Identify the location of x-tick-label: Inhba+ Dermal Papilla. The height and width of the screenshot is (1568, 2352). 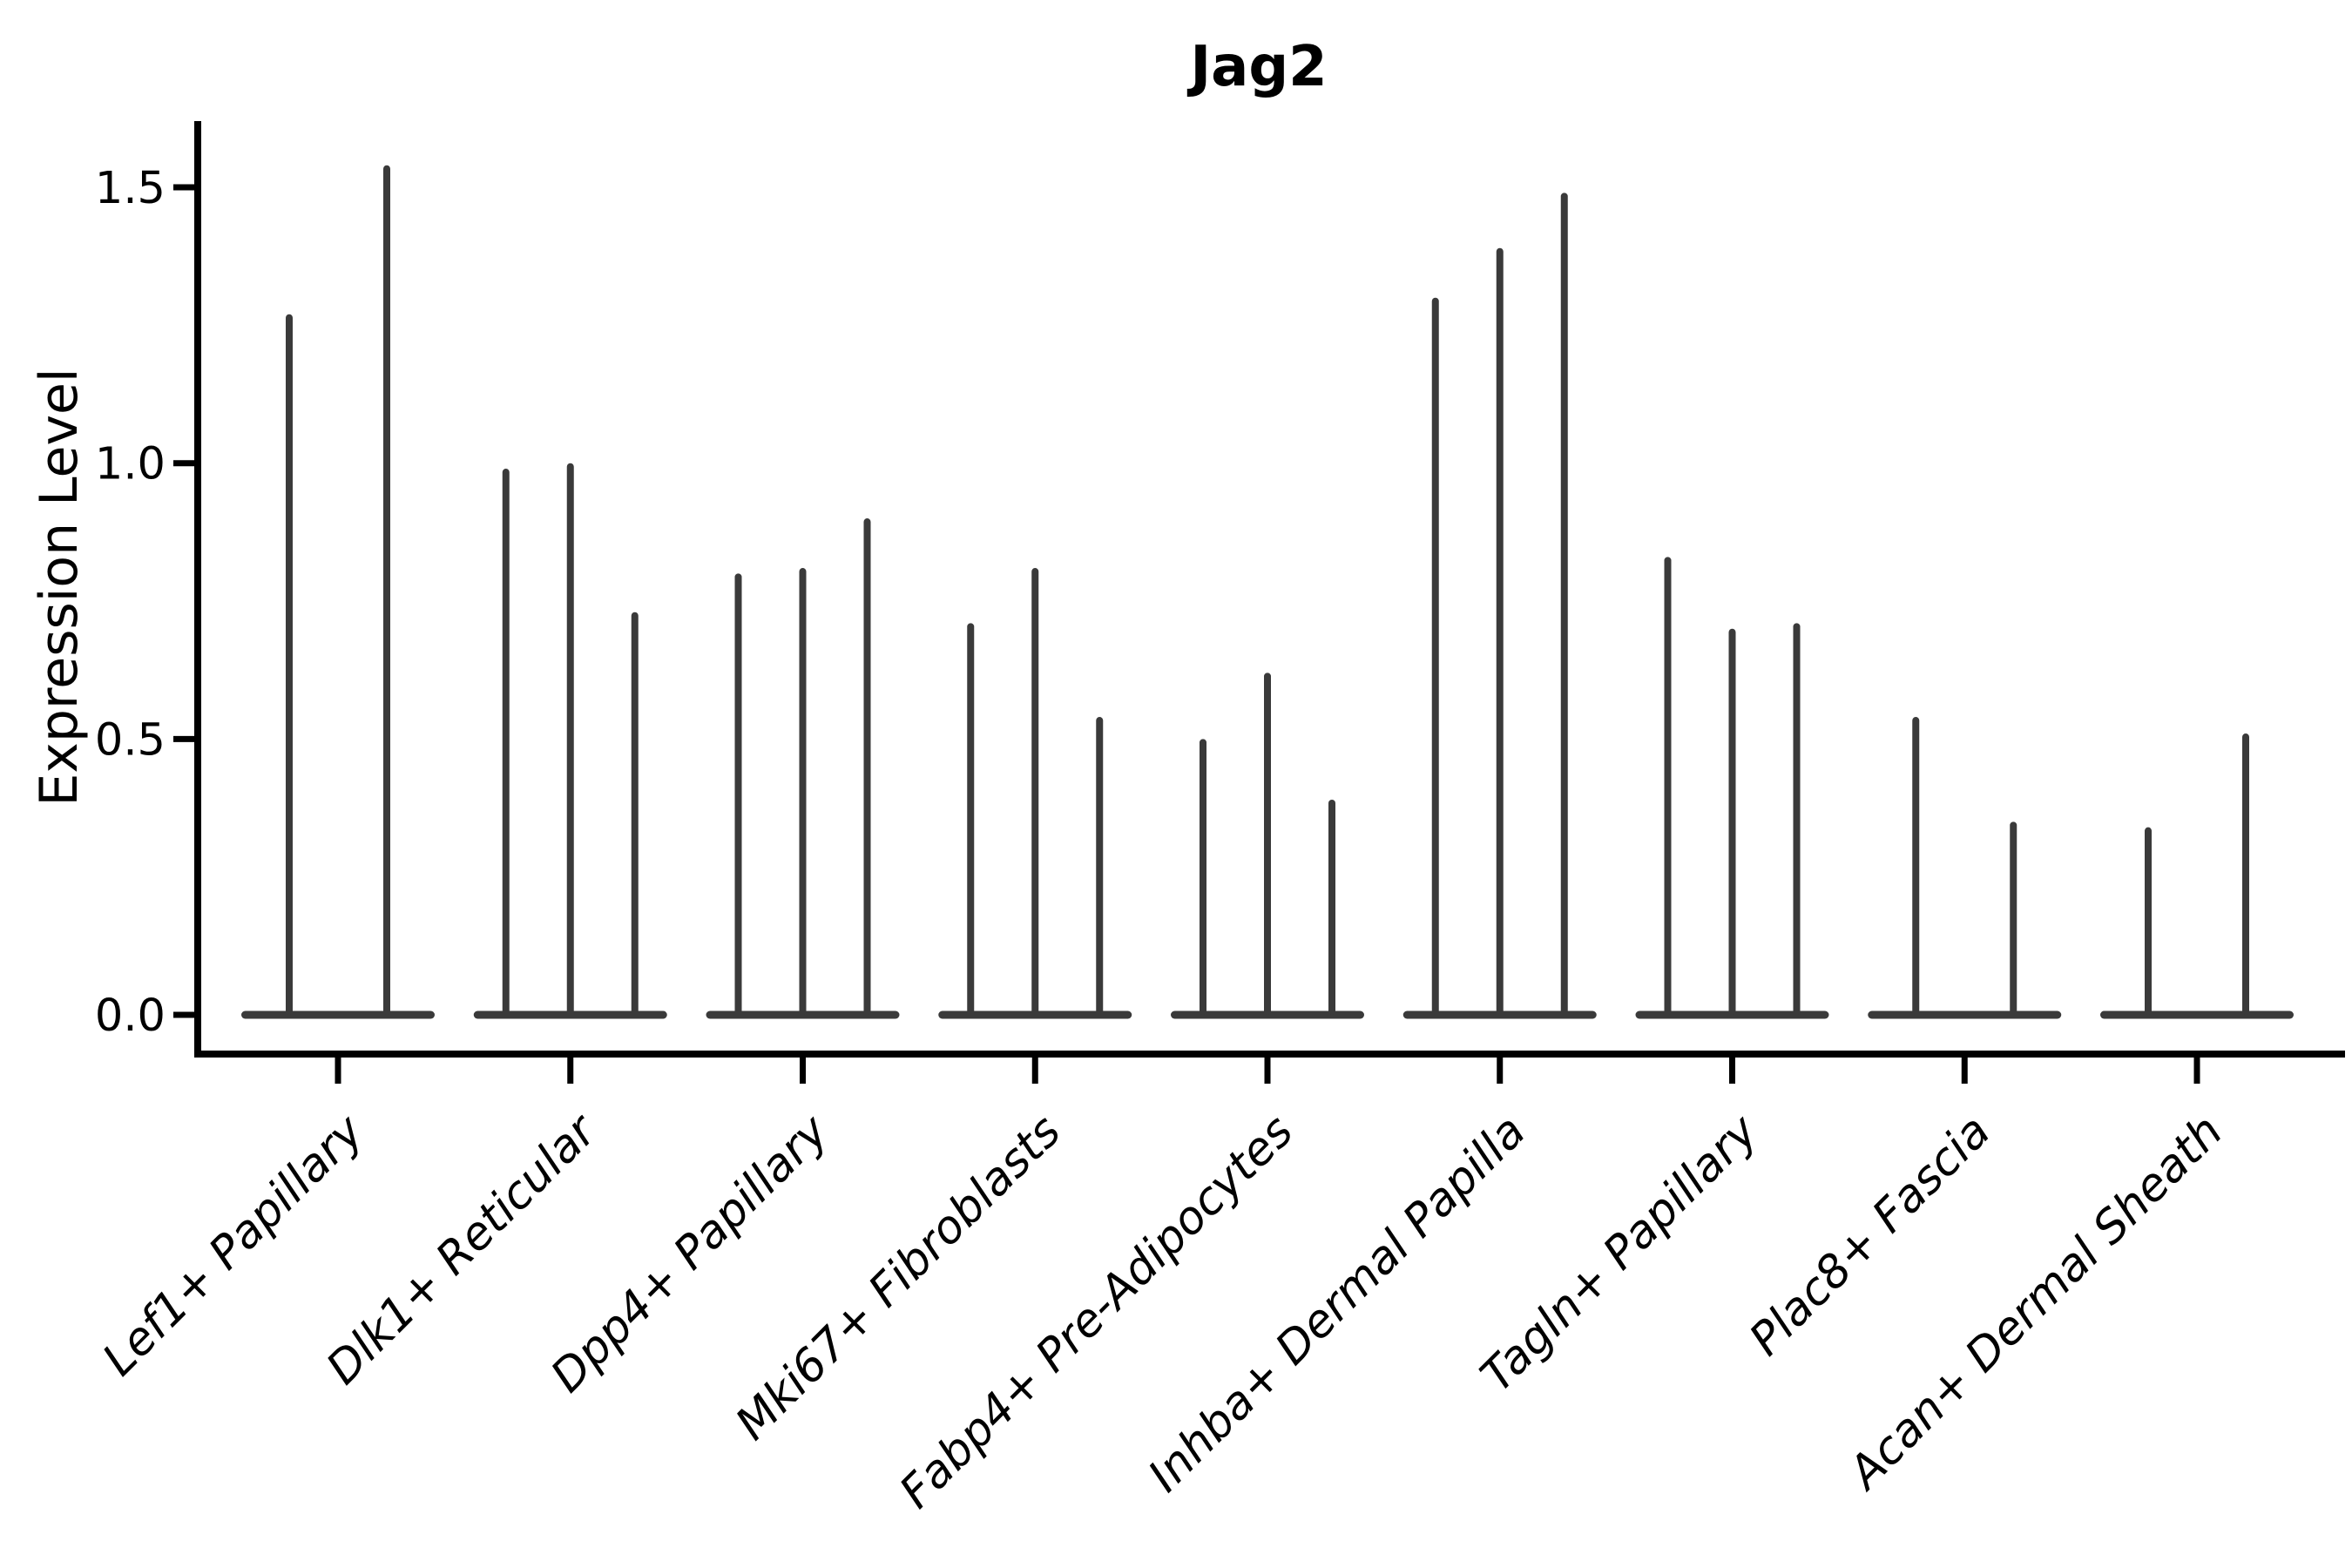
(1337, 1304).